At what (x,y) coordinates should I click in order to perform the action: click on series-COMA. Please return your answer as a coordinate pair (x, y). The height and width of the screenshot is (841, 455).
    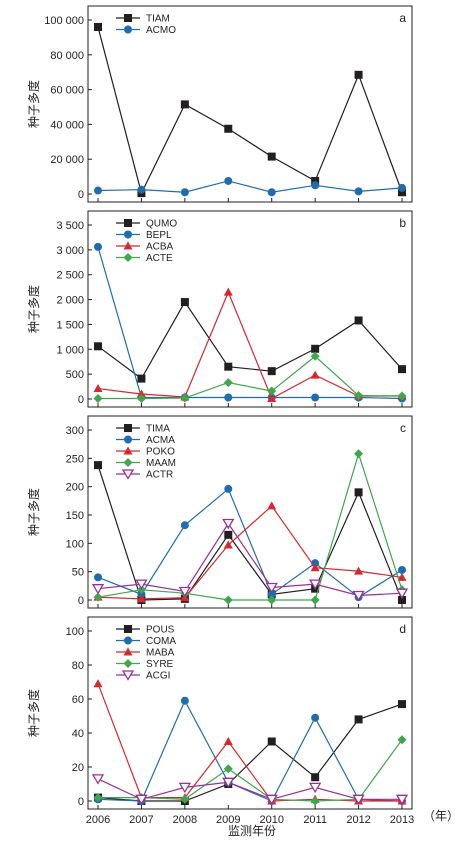
    Looking at the image, I should click on (250, 750).